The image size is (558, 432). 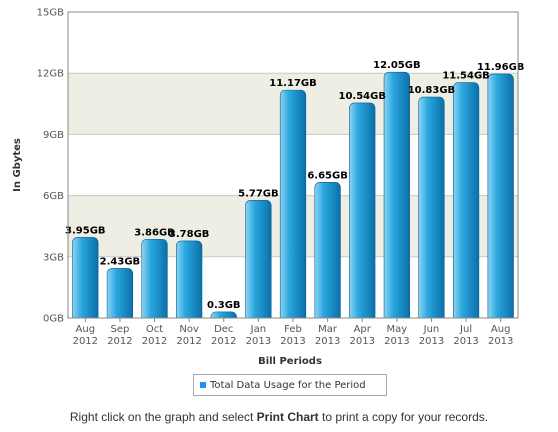 I want to click on y-tick-label: 3GB, so click(x=53, y=257).